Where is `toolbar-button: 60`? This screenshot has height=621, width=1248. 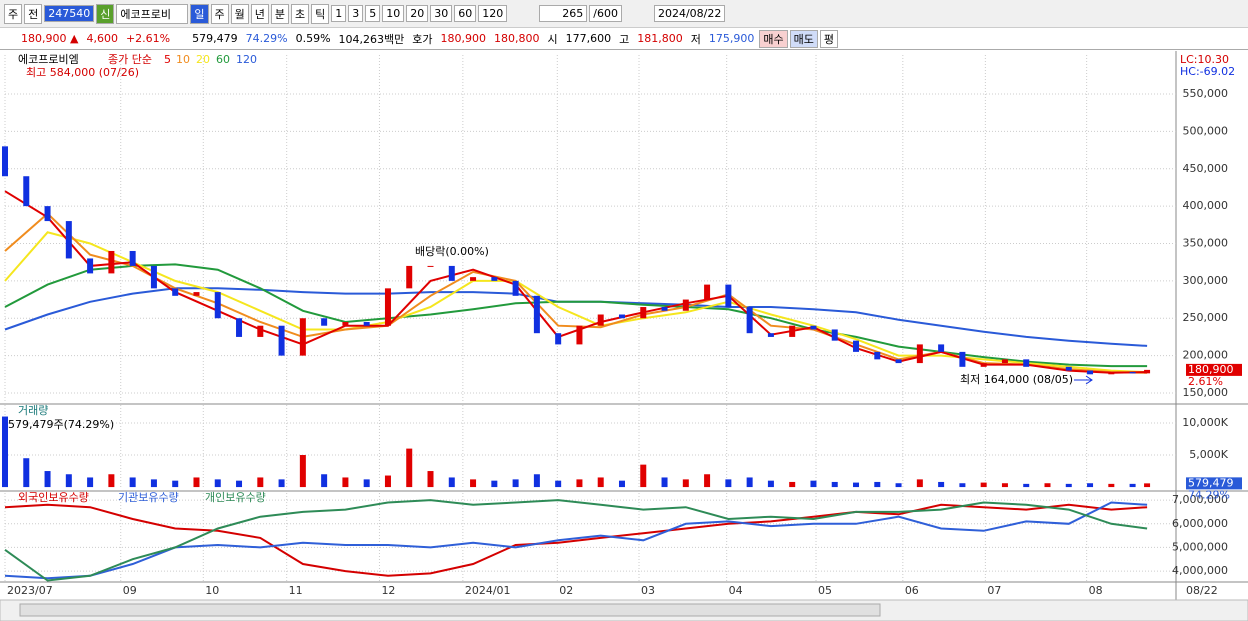 toolbar-button: 60 is located at coordinates (465, 13).